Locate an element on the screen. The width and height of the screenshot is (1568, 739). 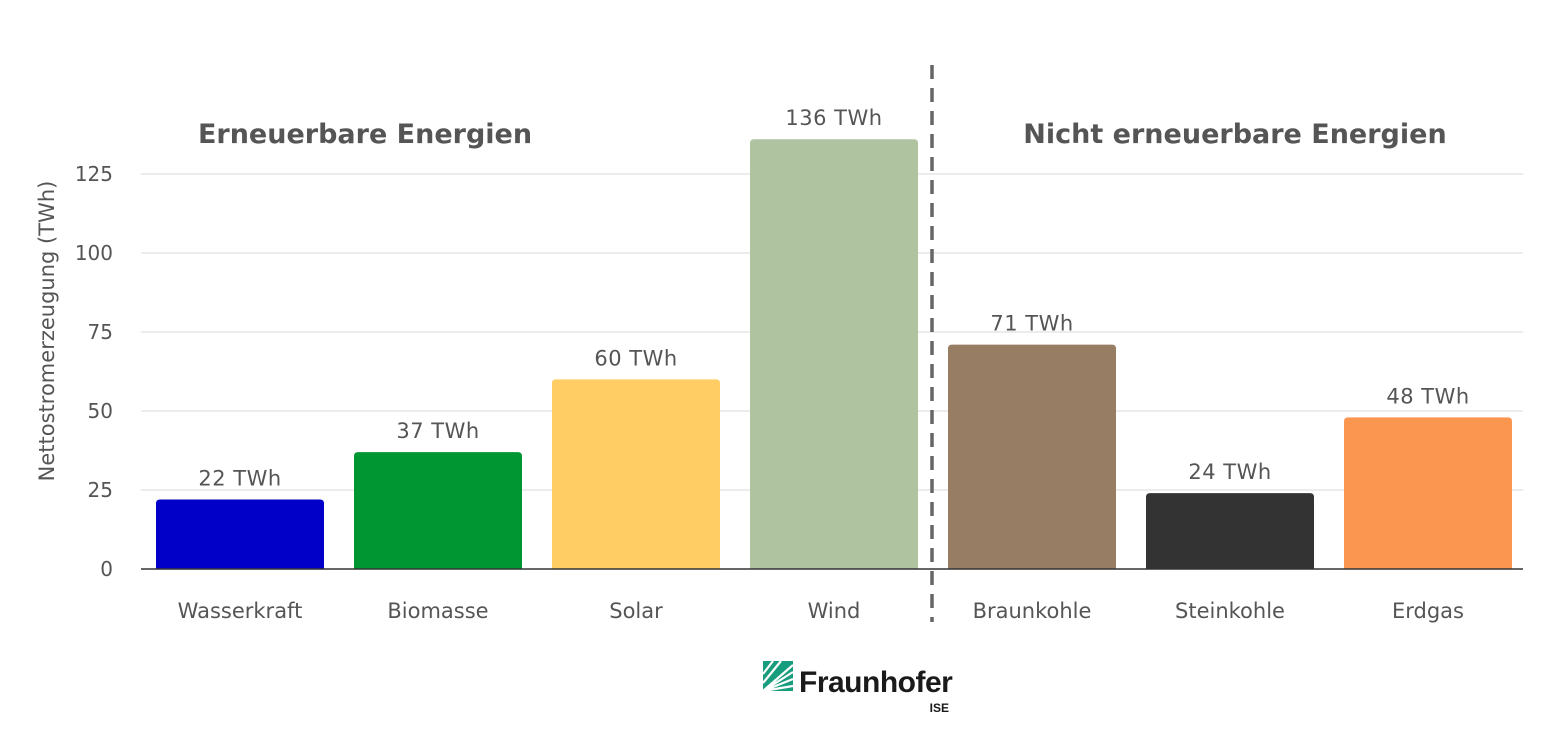
bar-solar is located at coordinates (636, 474).